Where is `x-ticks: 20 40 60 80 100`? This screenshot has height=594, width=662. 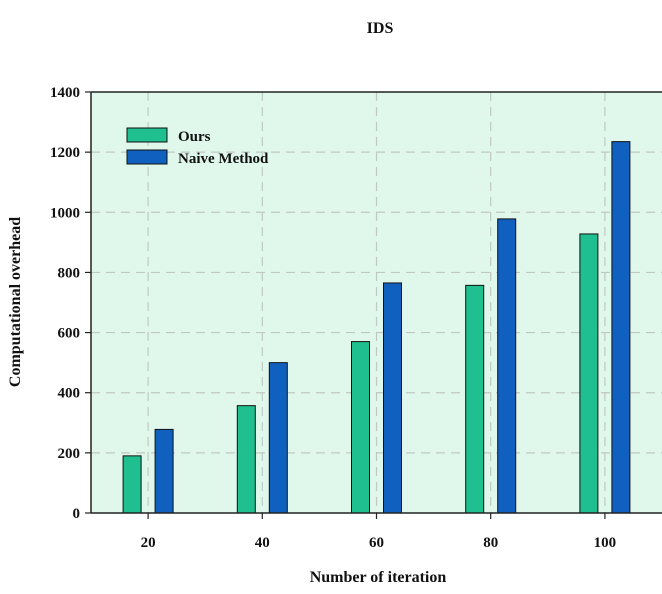
x-ticks: 20 40 60 80 100 is located at coordinates (379, 532).